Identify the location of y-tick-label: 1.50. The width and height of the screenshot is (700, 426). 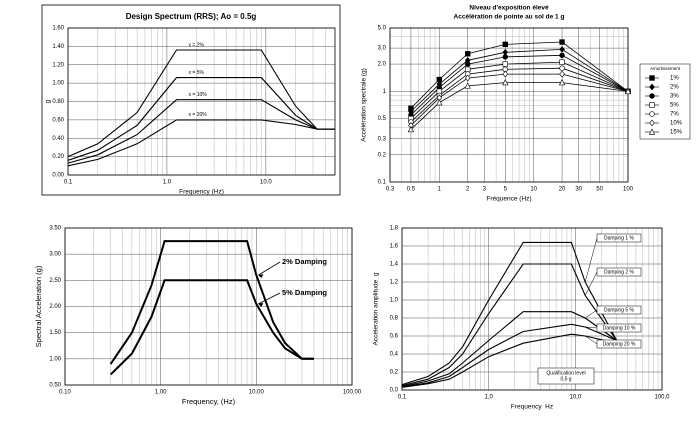
(55, 333).